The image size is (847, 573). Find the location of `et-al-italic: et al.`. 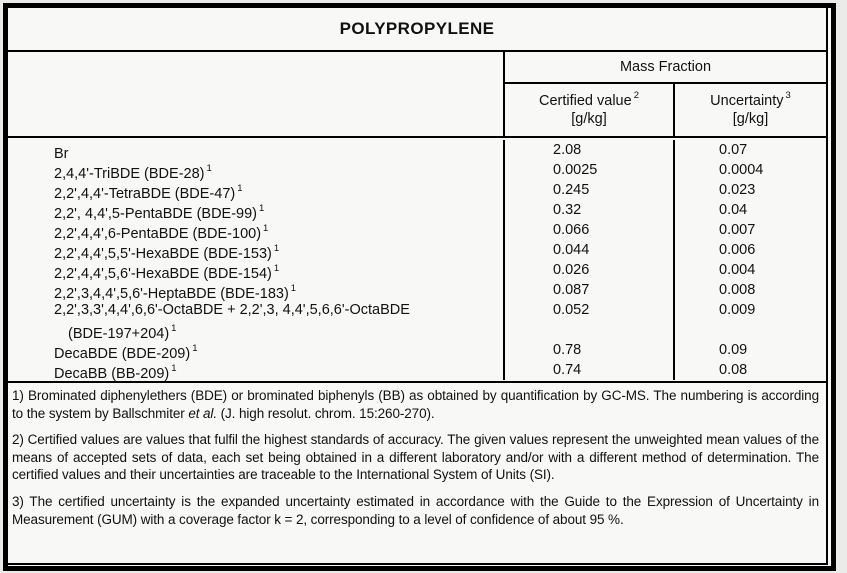

et-al-italic: et al. is located at coordinates (202, 413).